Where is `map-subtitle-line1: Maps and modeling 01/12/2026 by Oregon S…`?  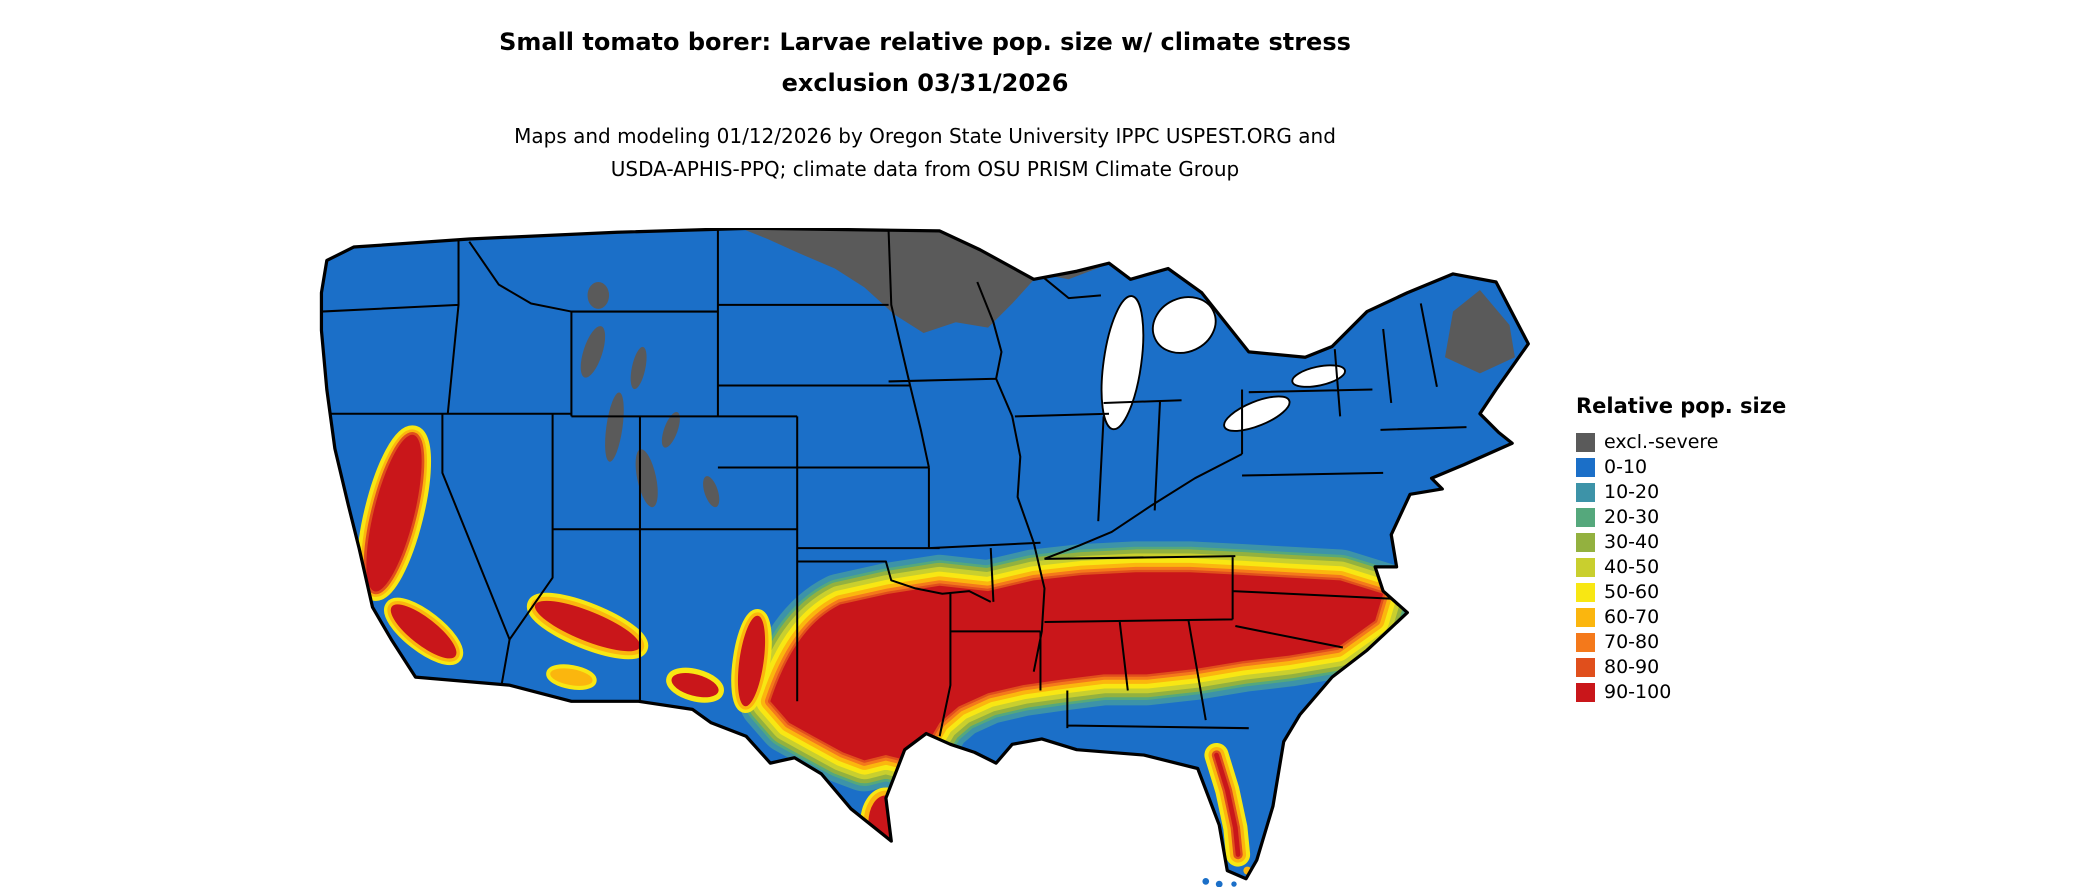
map-subtitle-line1: Maps and modeling 01/12/2026 by Oregon S… is located at coordinates (925, 136).